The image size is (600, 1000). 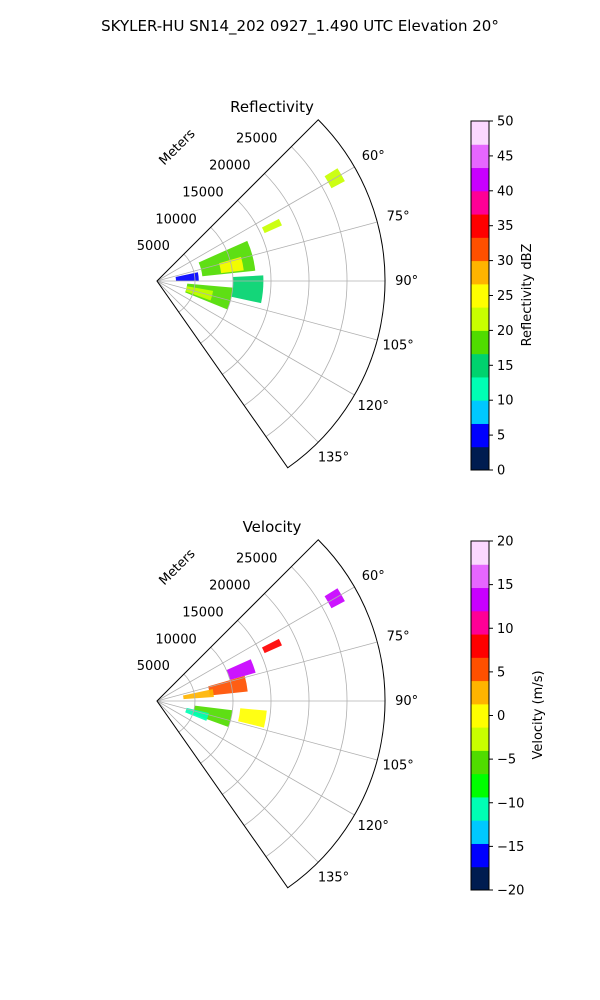 What do you see at coordinates (272, 107) in the screenshot?
I see `panel-title: Reflectivity` at bounding box center [272, 107].